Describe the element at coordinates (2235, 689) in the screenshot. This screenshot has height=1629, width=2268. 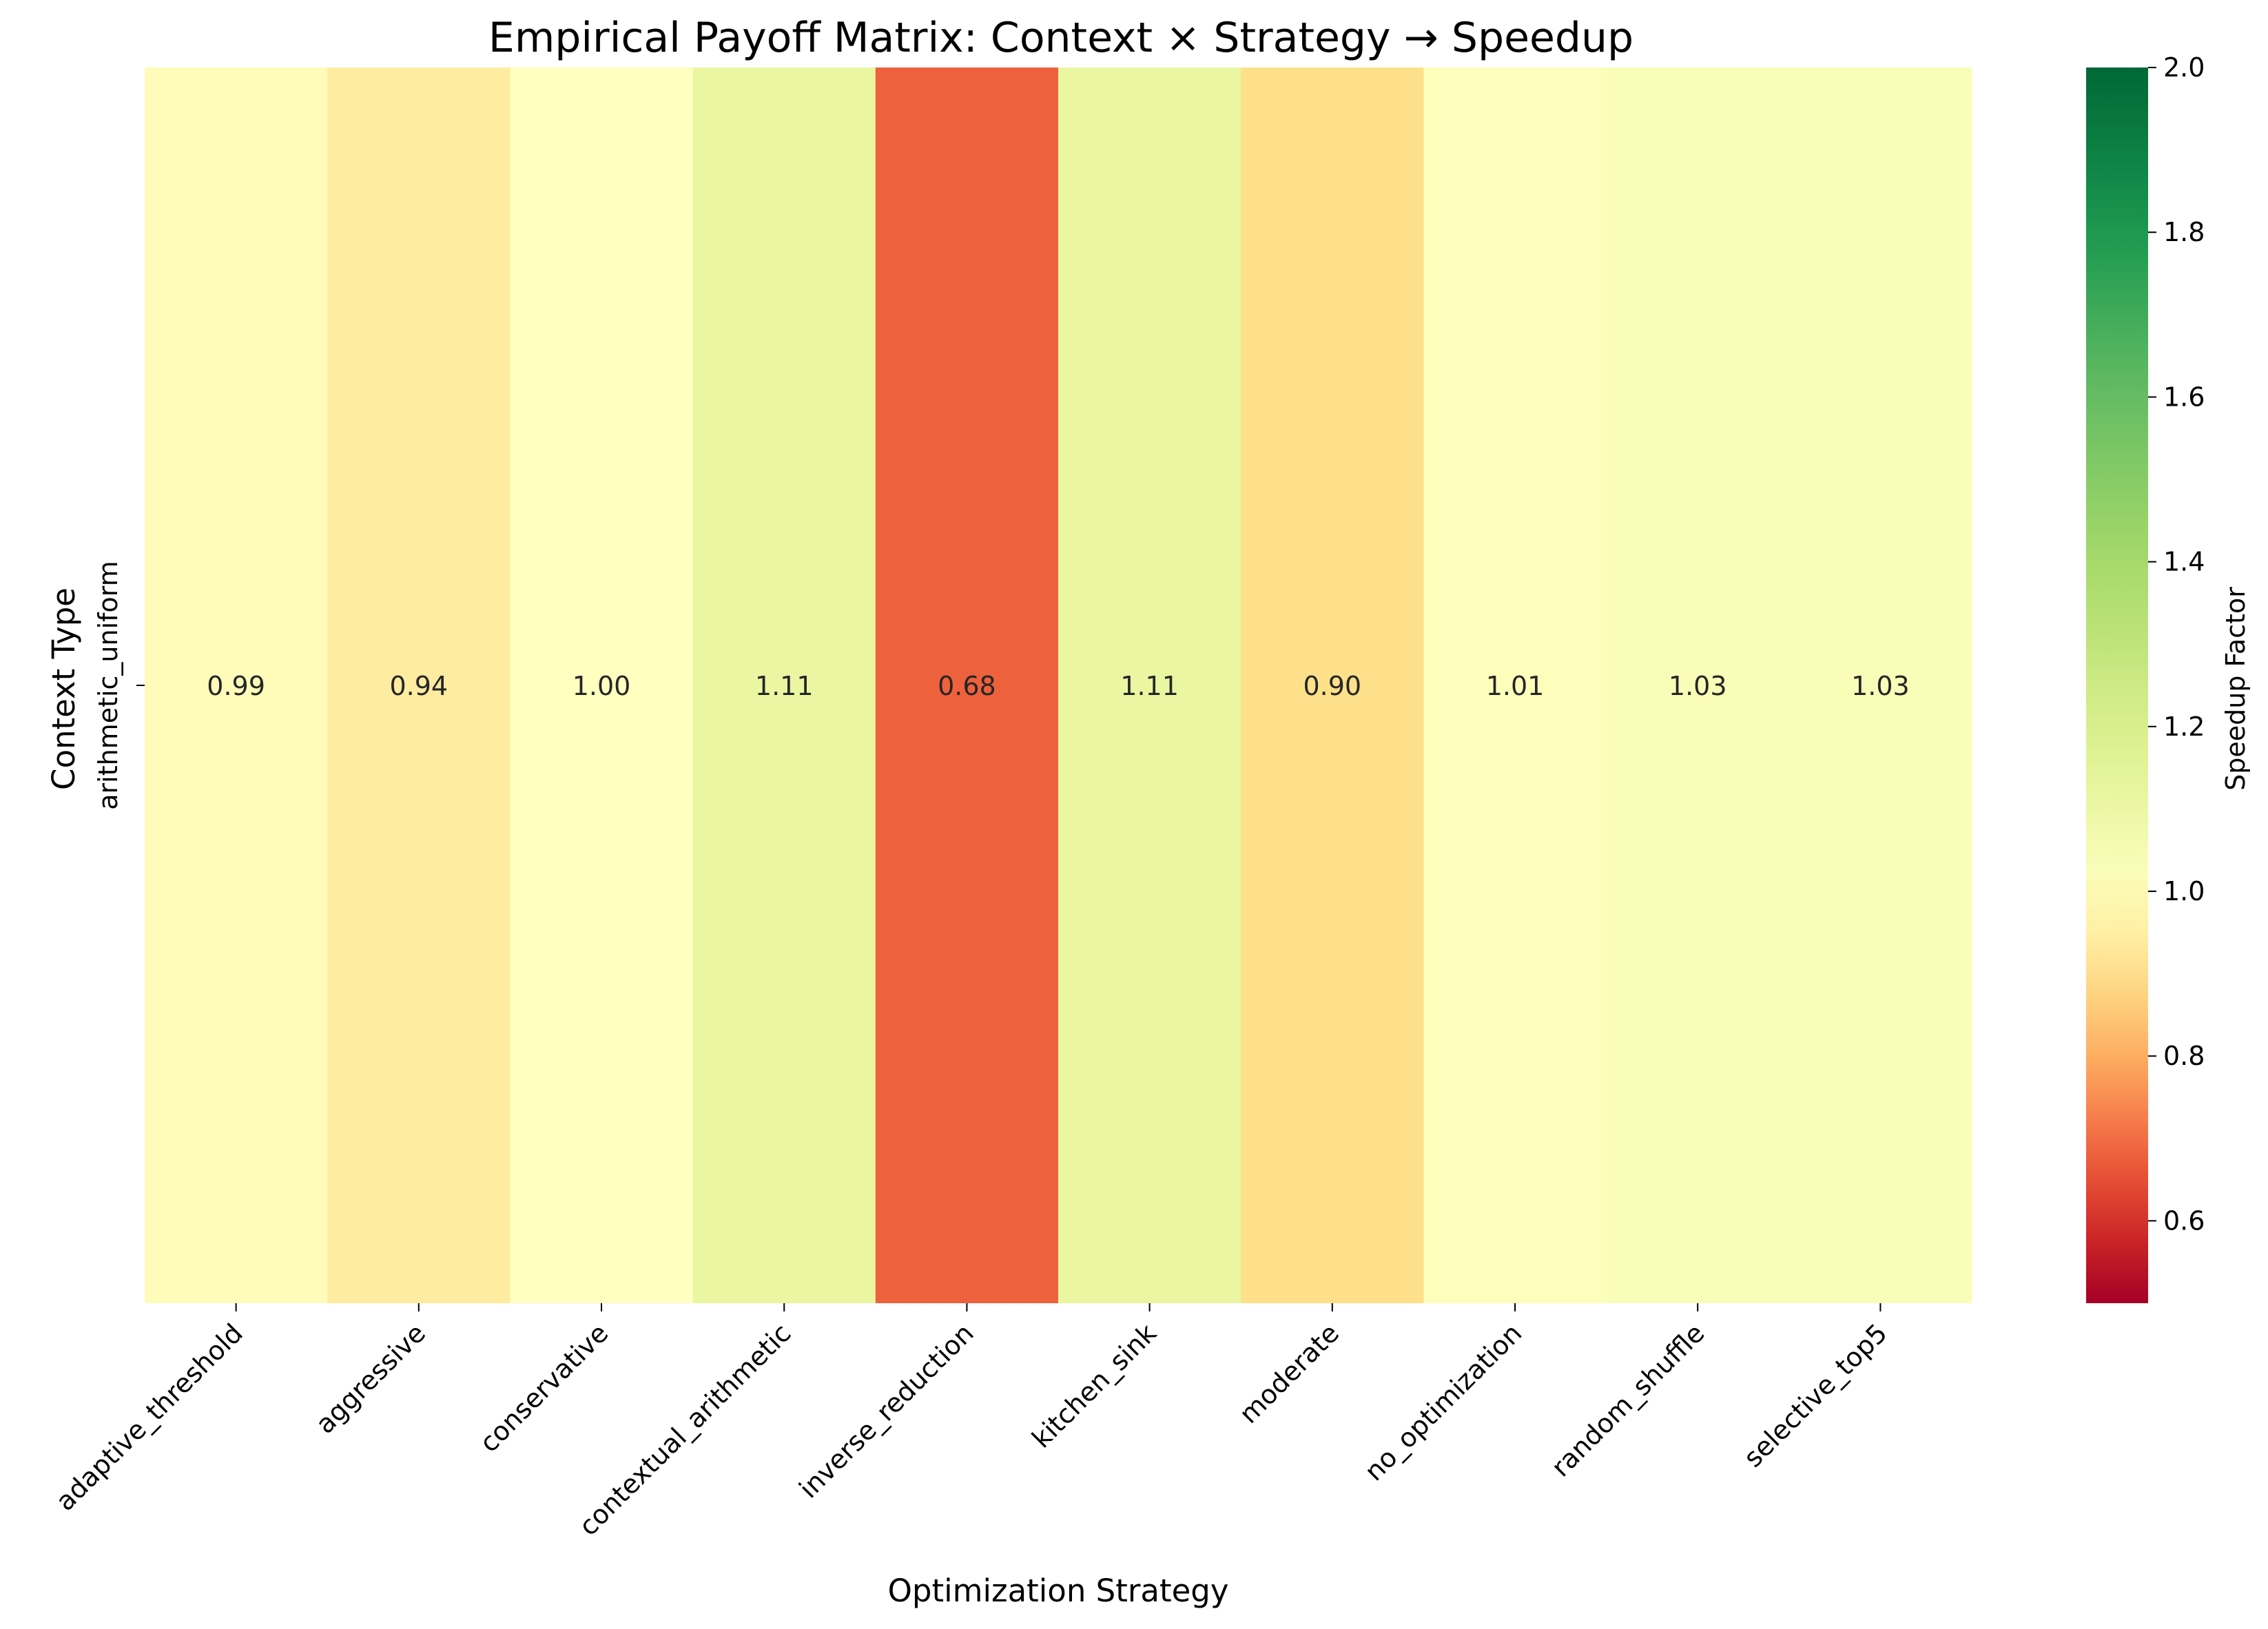
I see `colorbar-label: Speedup Factor` at that location.